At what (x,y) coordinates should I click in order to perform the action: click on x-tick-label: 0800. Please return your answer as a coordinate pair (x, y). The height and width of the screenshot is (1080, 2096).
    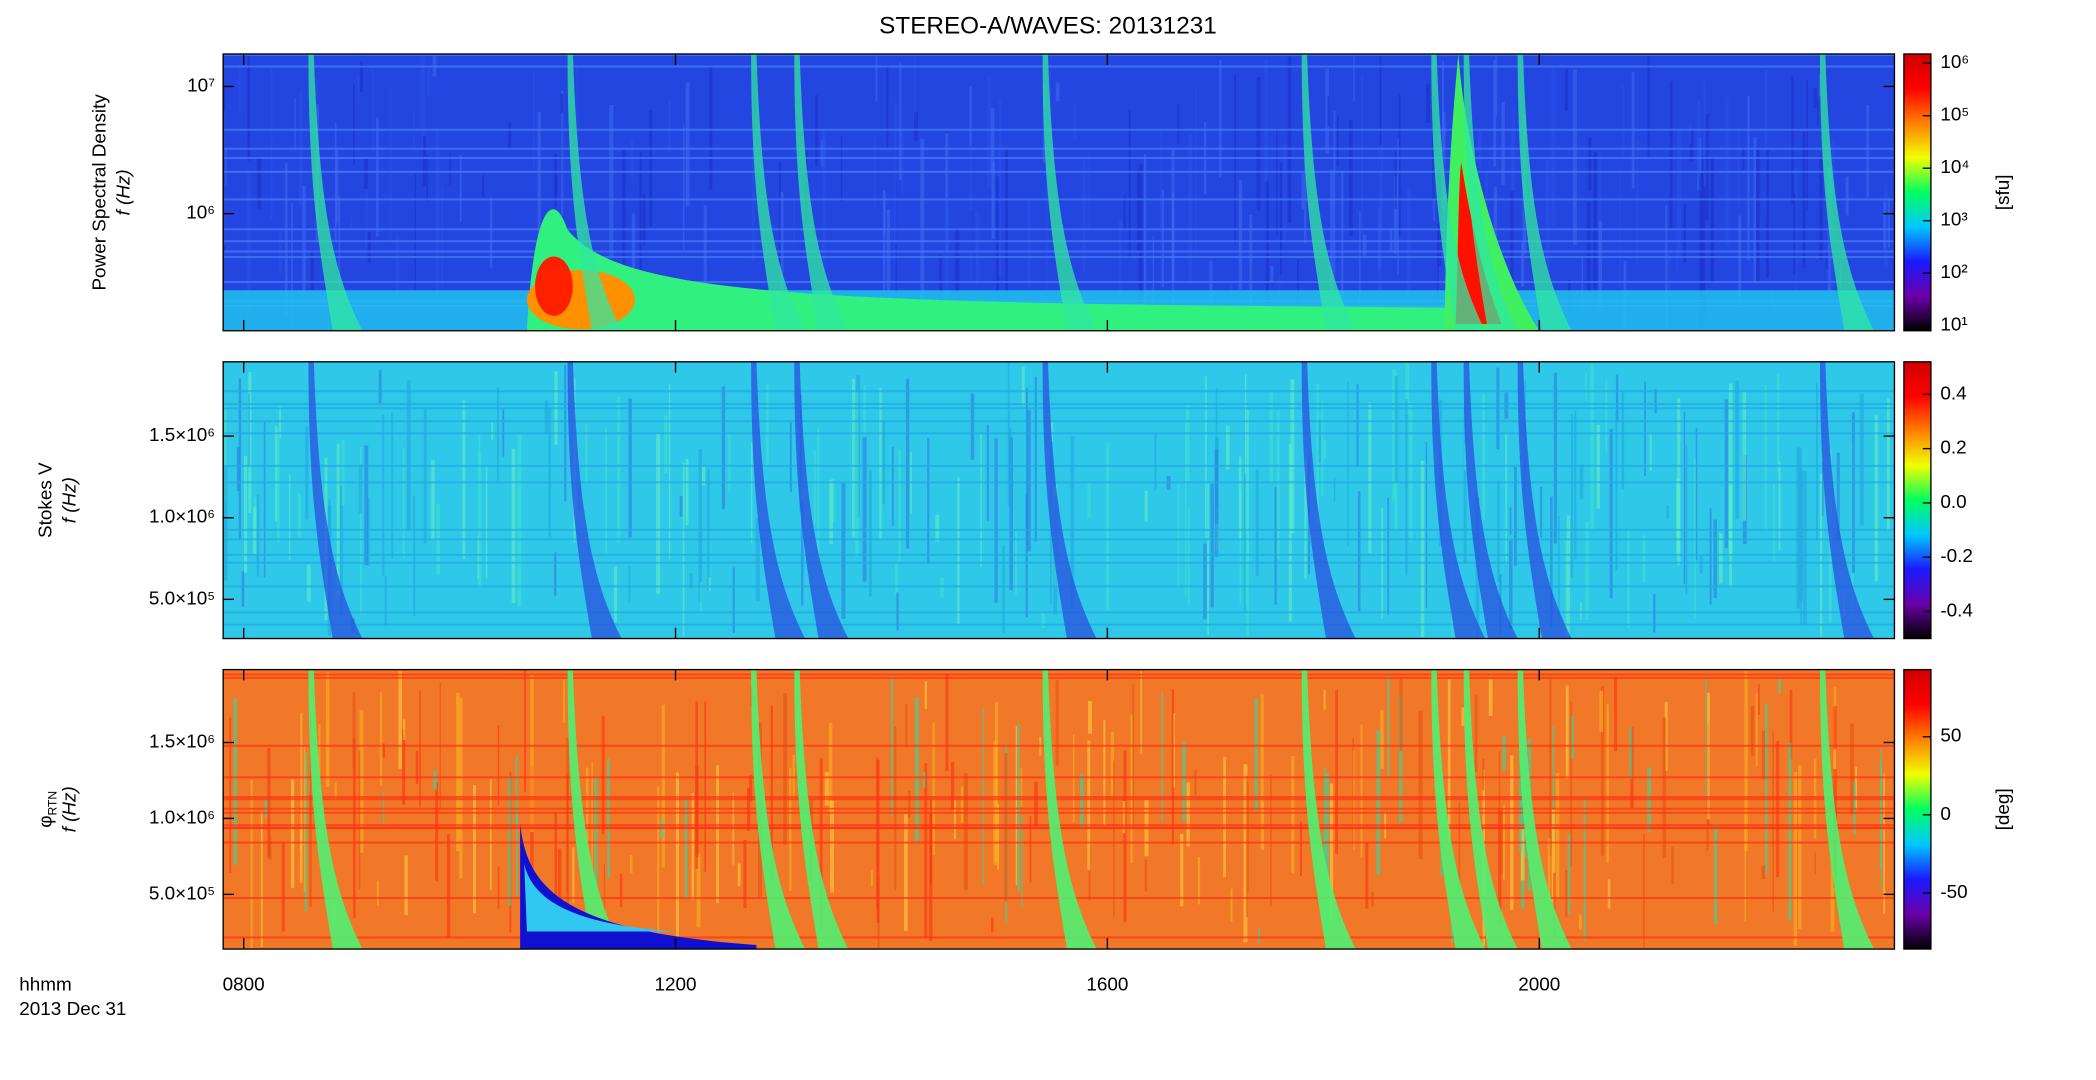
    Looking at the image, I should click on (244, 984).